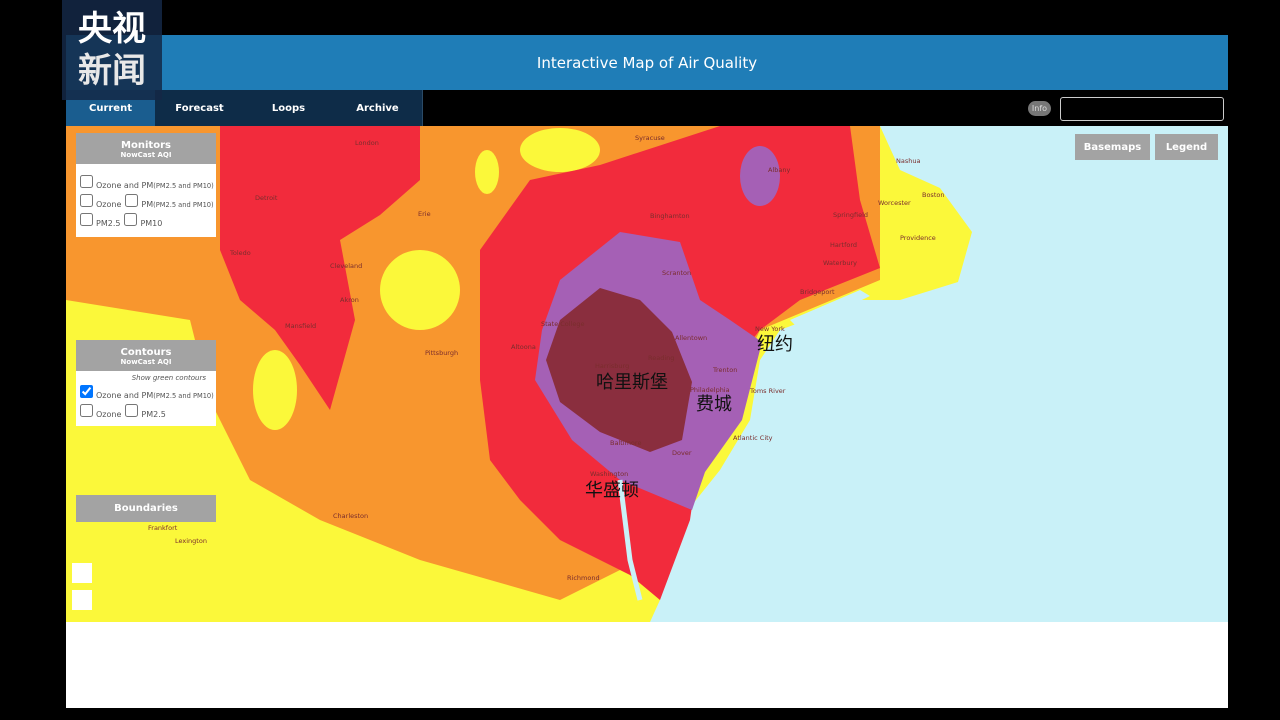  I want to click on panel-header: Boundaries, so click(146, 508).